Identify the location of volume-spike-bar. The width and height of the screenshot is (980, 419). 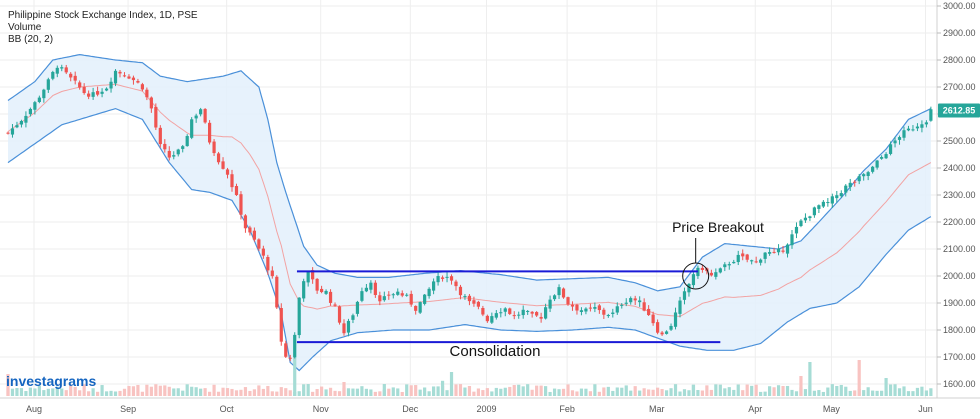
(859, 378).